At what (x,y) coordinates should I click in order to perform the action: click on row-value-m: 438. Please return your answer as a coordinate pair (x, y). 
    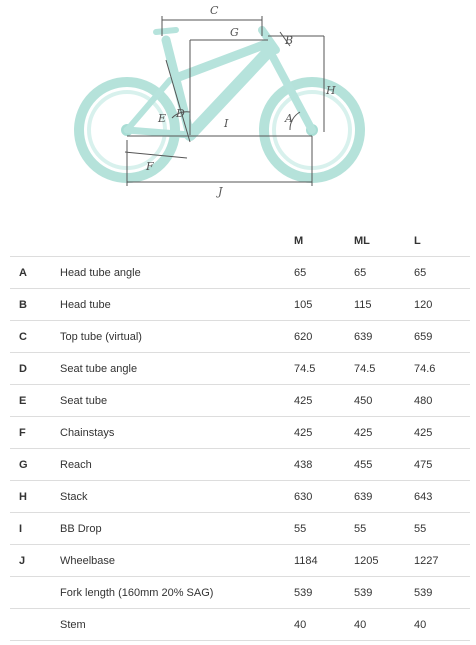
    Looking at the image, I should click on (324, 464).